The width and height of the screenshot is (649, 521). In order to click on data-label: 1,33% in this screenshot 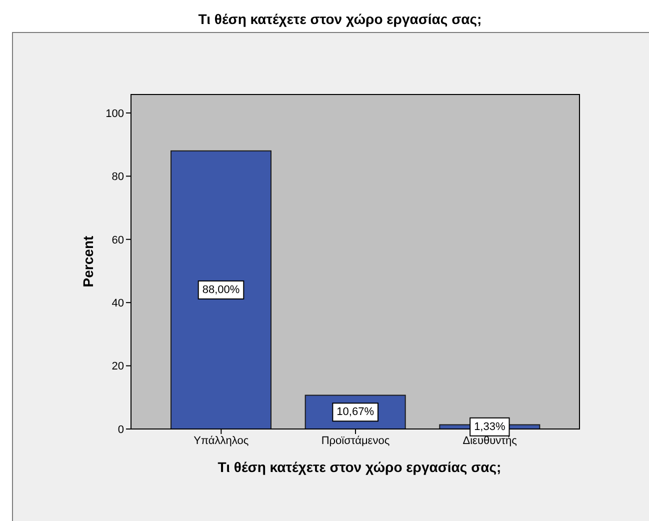, I will do `click(490, 426)`.